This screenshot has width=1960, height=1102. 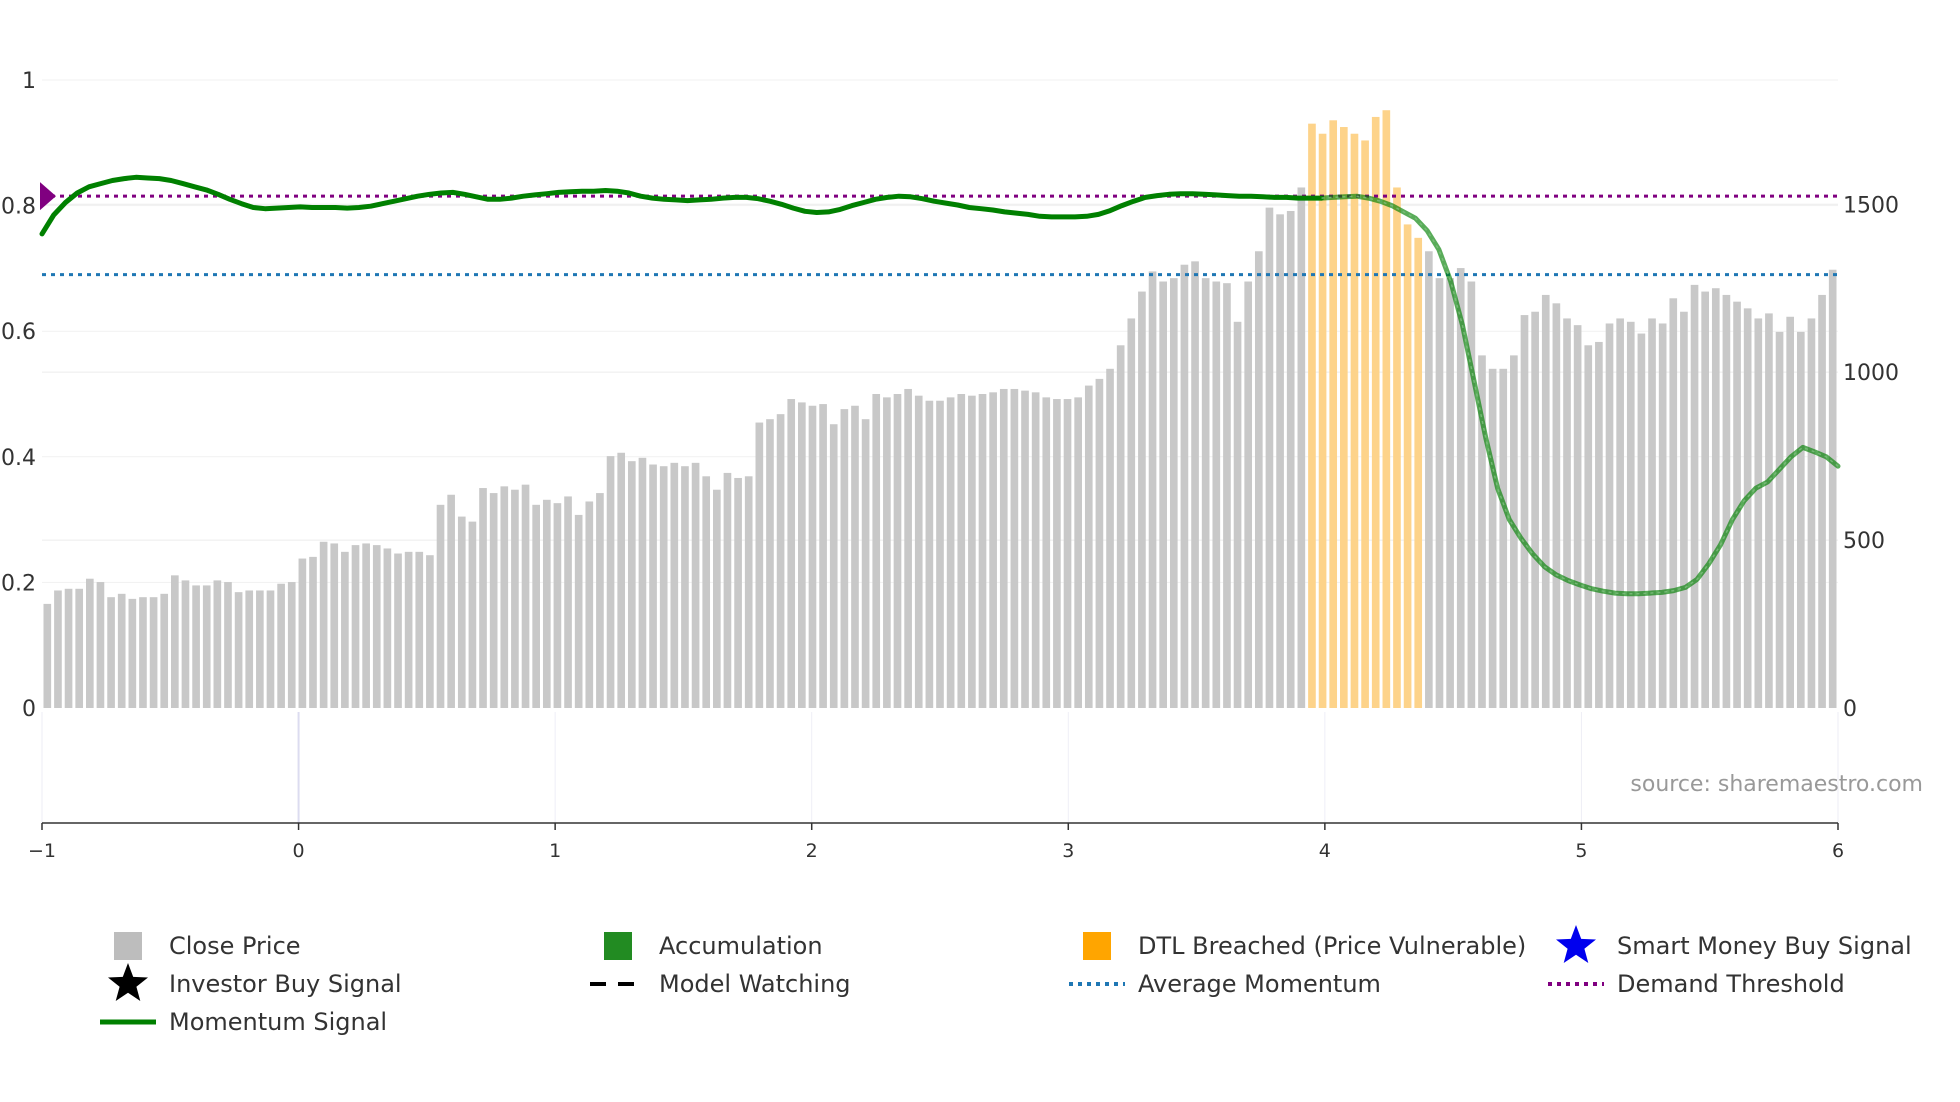 What do you see at coordinates (29, 709) in the screenshot?
I see `y-left-tick-label: 0` at bounding box center [29, 709].